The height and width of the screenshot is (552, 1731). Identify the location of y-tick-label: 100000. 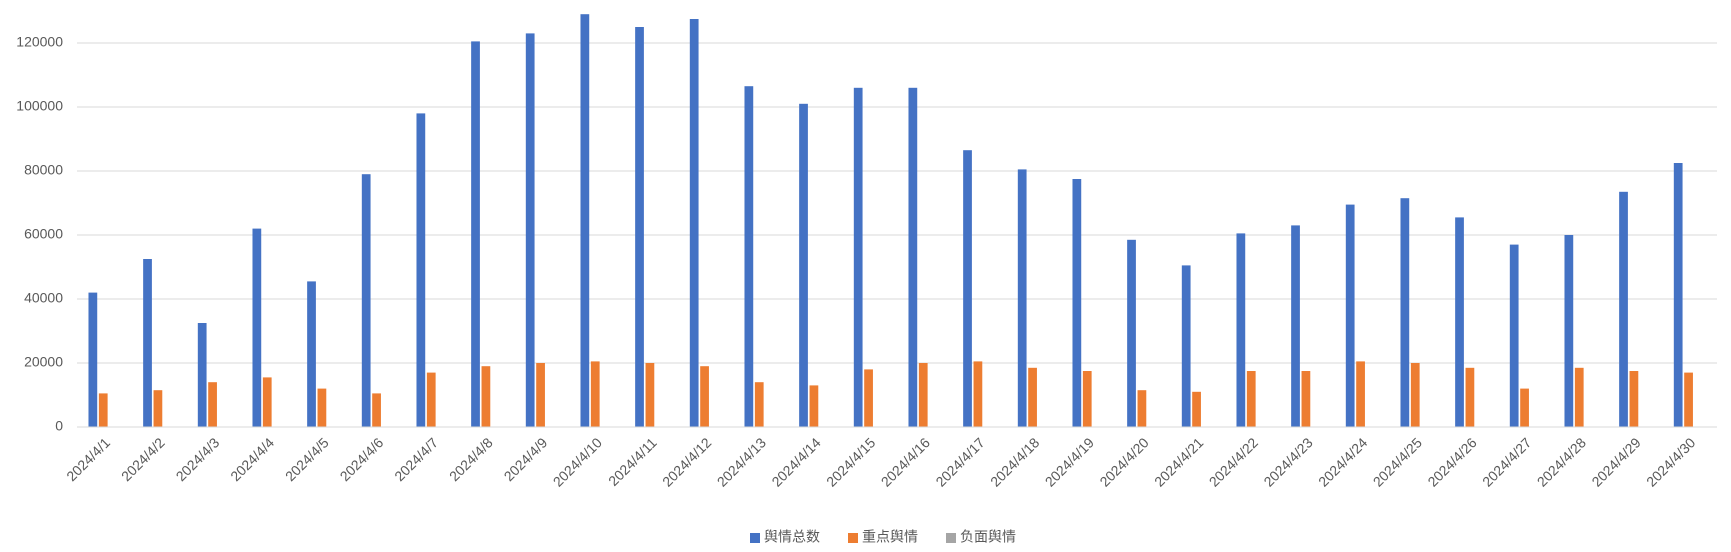
(39, 106).